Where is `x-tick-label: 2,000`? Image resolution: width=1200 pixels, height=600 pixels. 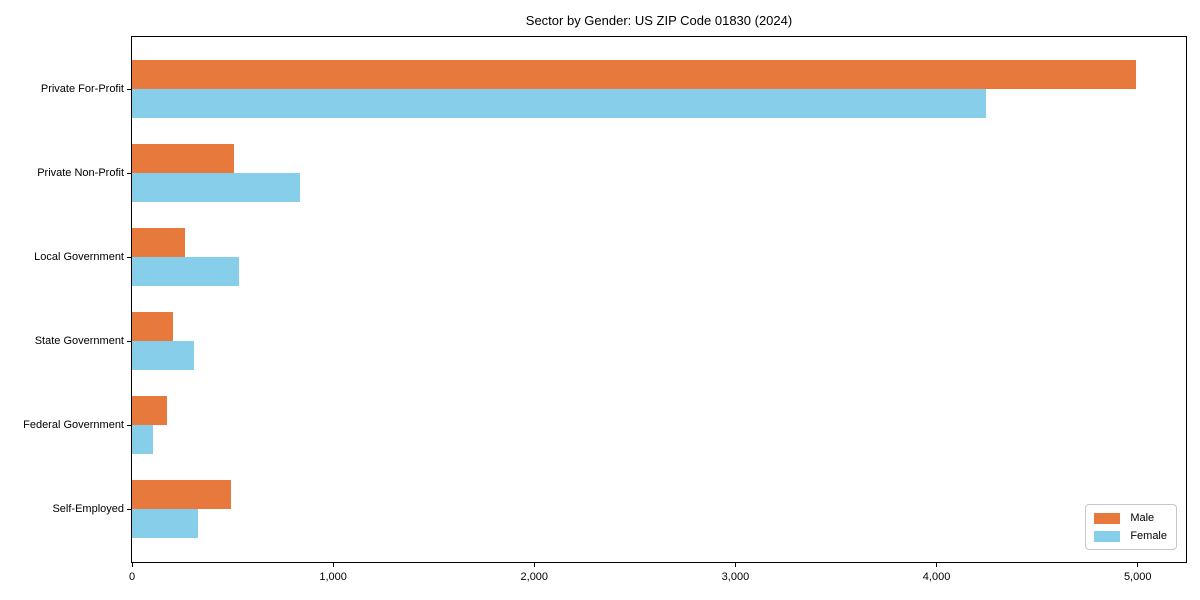
x-tick-label: 2,000 is located at coordinates (534, 577).